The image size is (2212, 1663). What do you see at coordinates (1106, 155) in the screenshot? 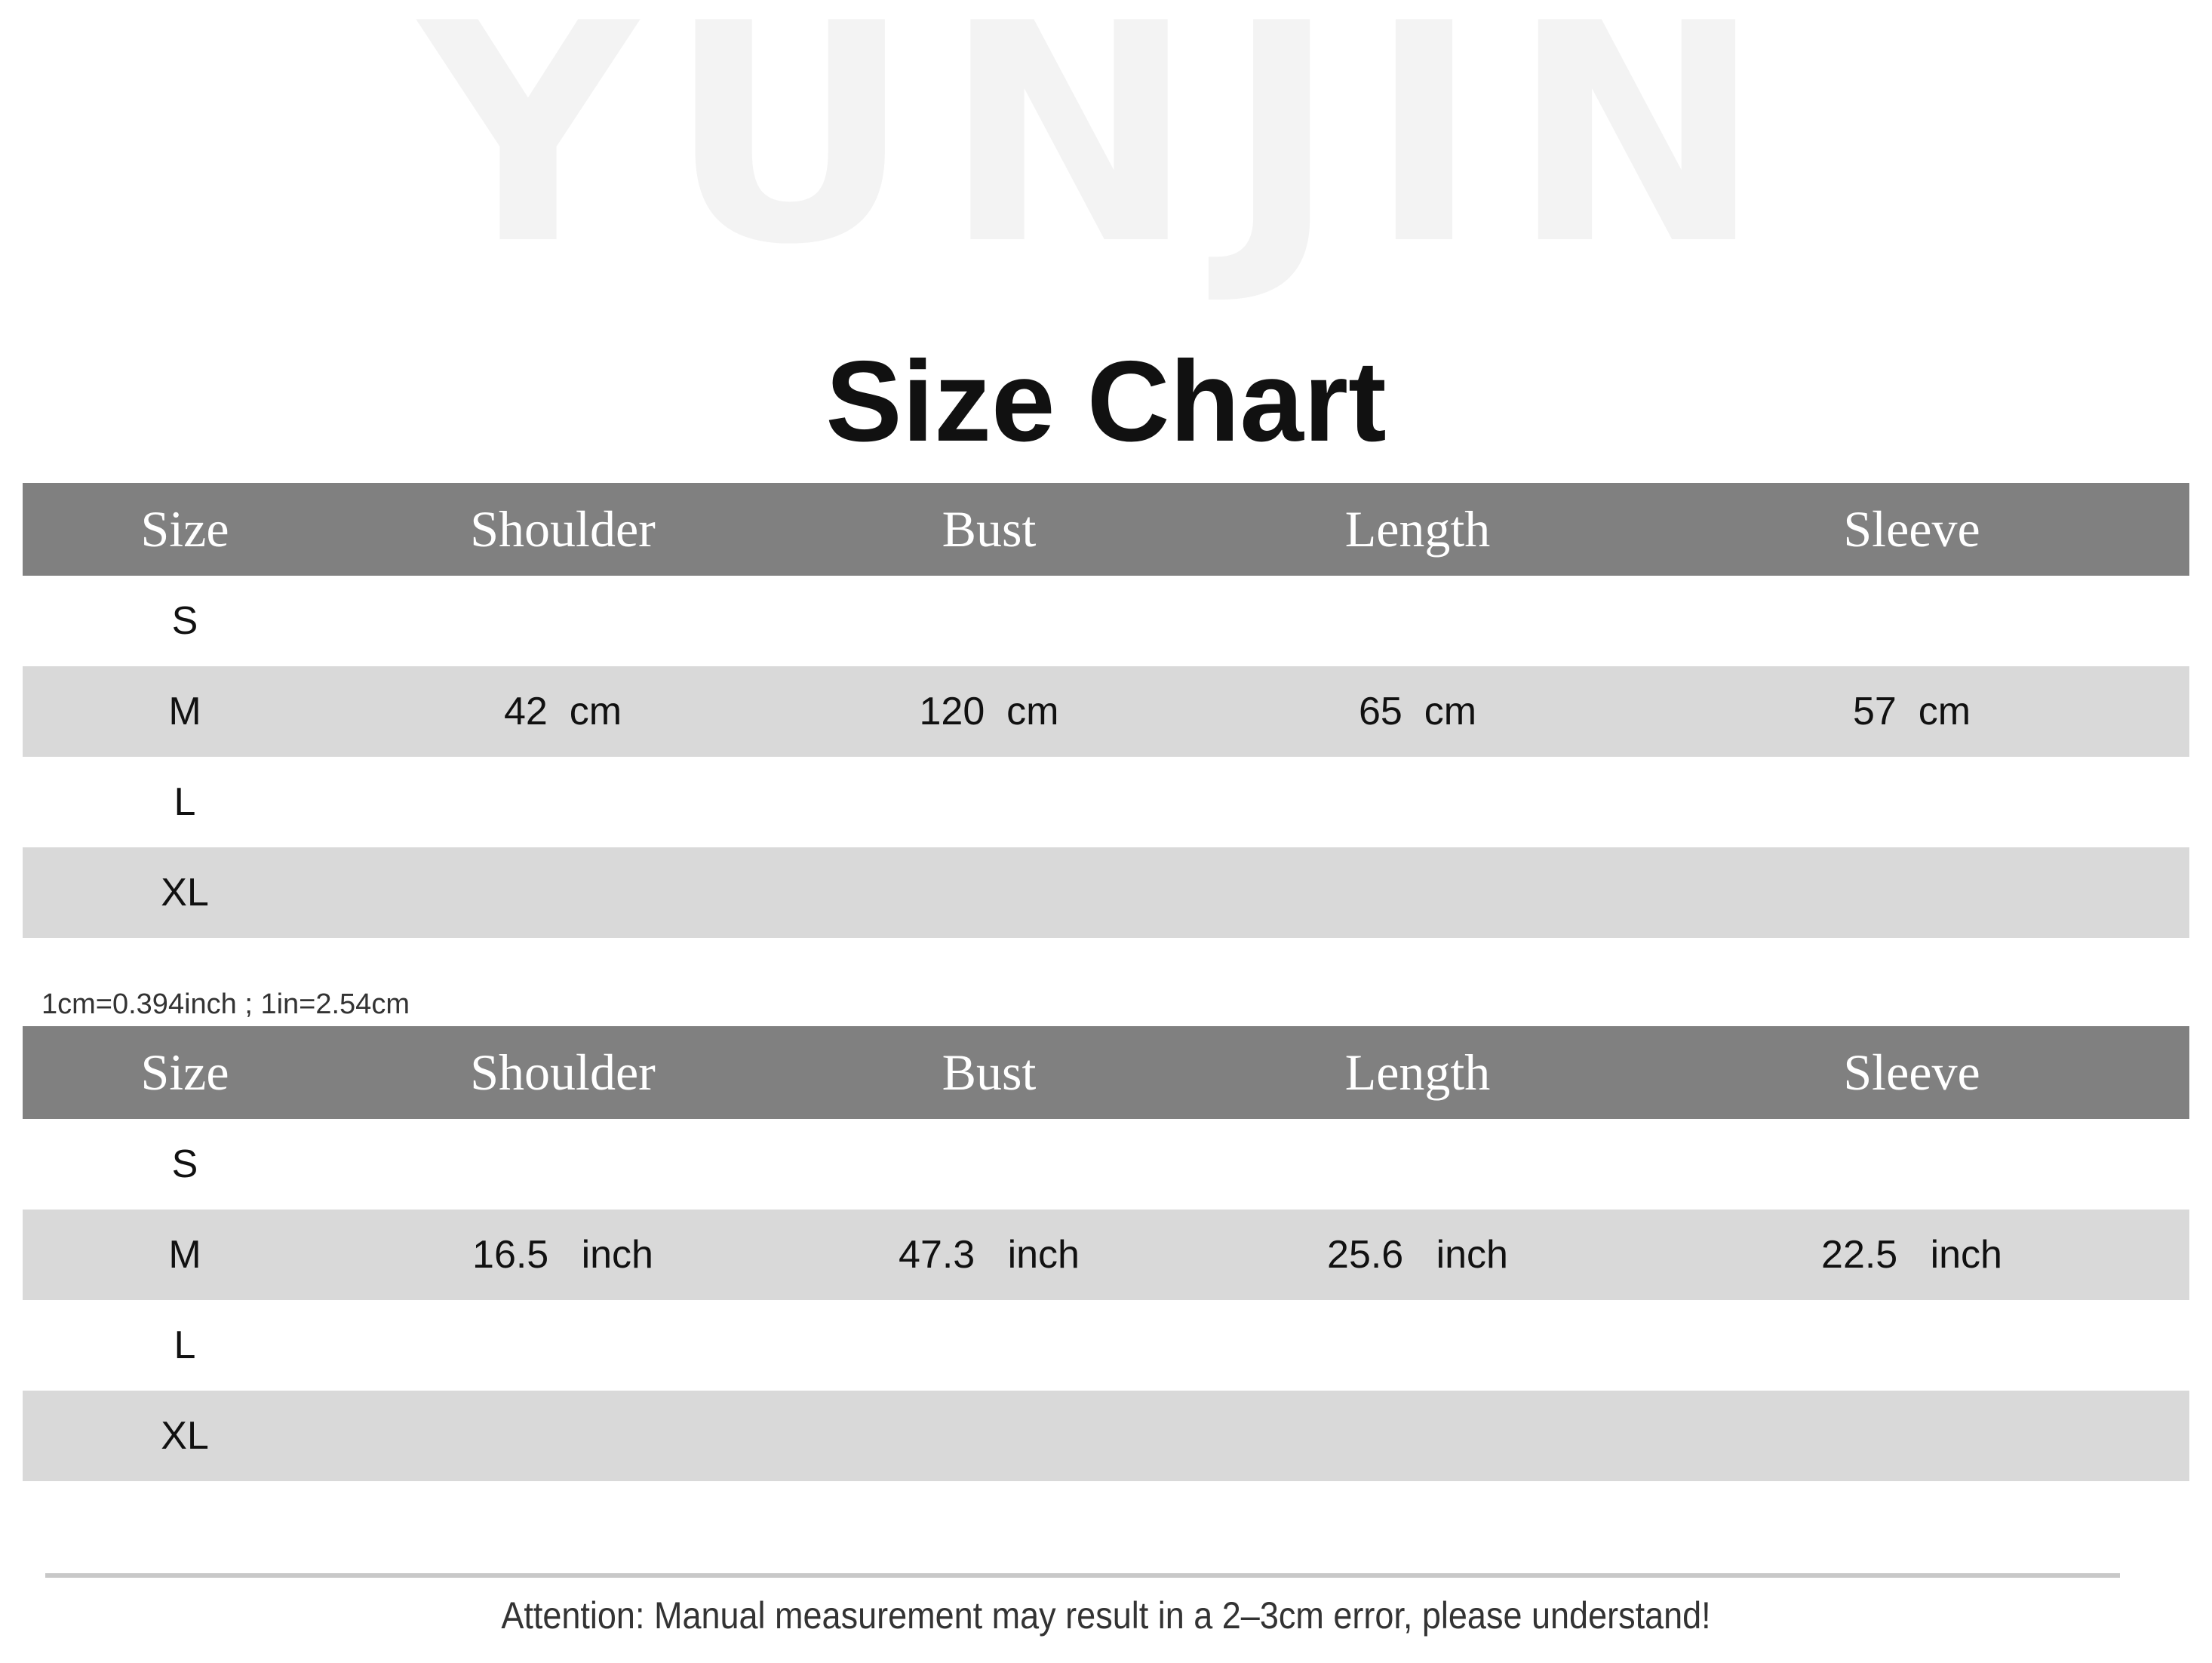
I see `brand-watermark-logo: YUNJIN` at bounding box center [1106, 155].